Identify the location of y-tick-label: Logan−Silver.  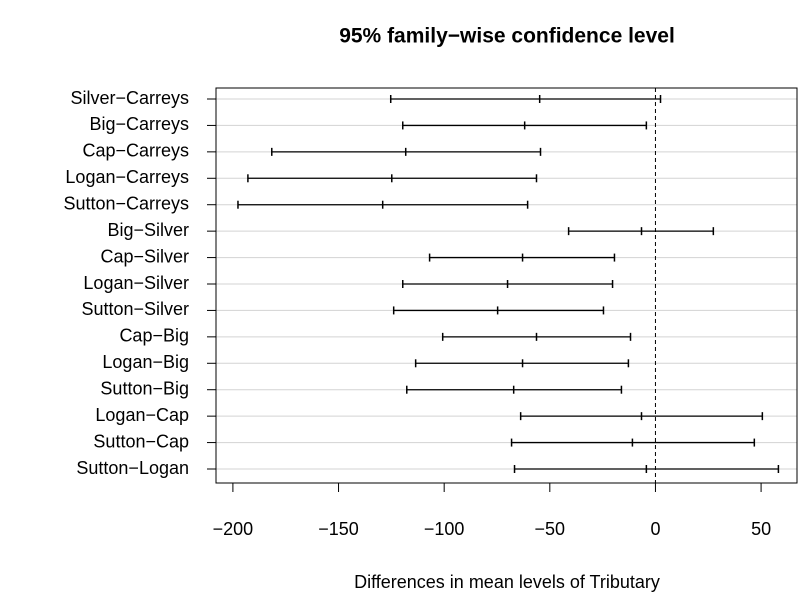
(136, 283).